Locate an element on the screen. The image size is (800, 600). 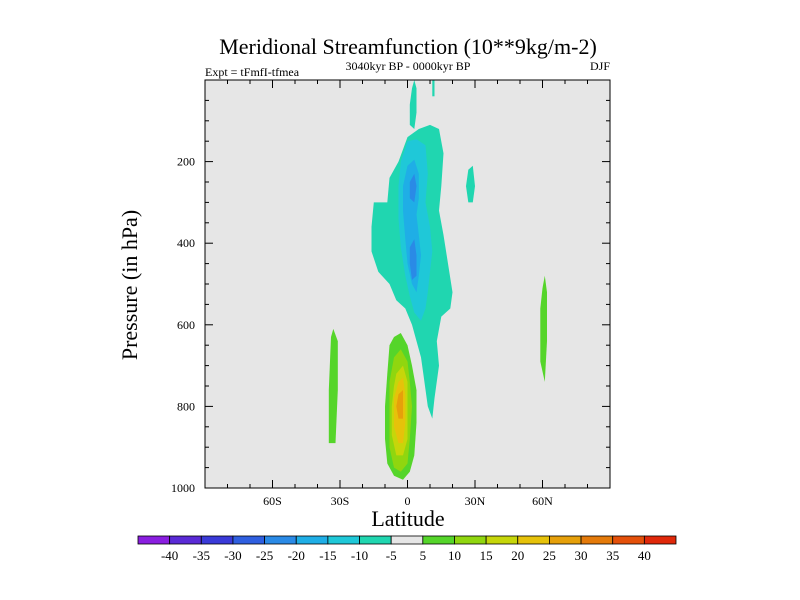
colorbar-label-6: -10 is located at coordinates (359, 555).